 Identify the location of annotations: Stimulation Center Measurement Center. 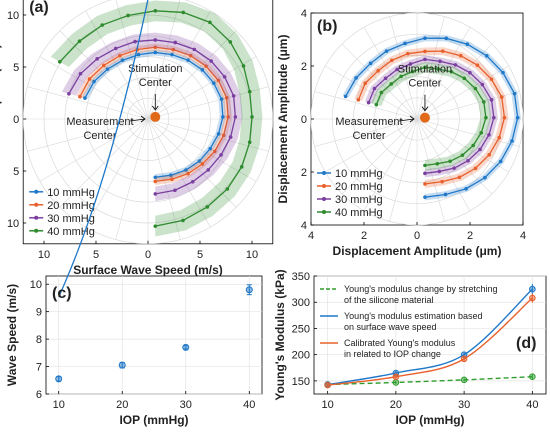
(124, 102).